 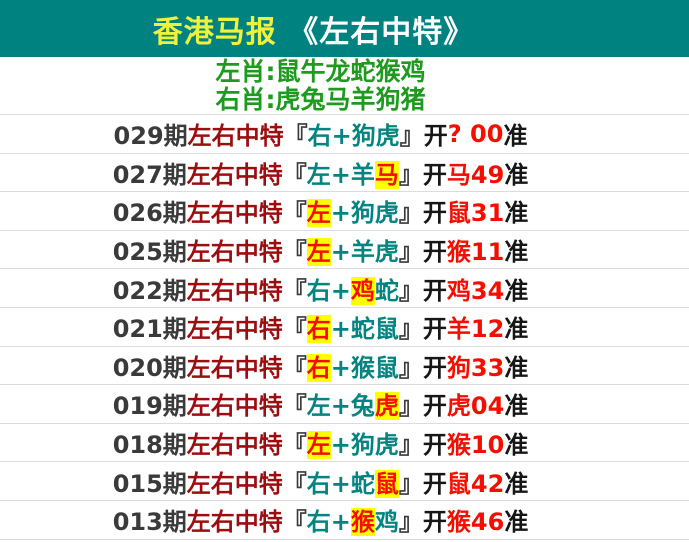 I want to click on result-value: 猴10, so click(x=475, y=445).